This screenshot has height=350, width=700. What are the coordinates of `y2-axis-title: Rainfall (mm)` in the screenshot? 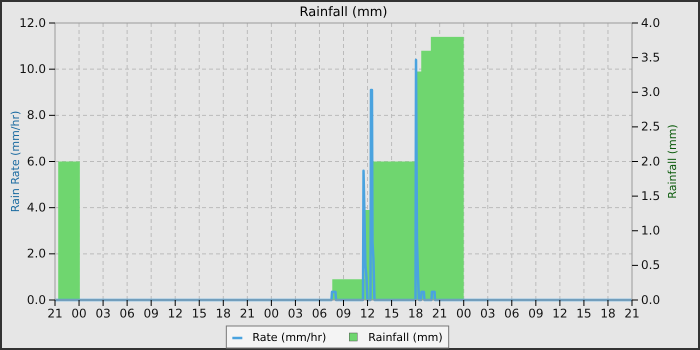 It's located at (672, 161).